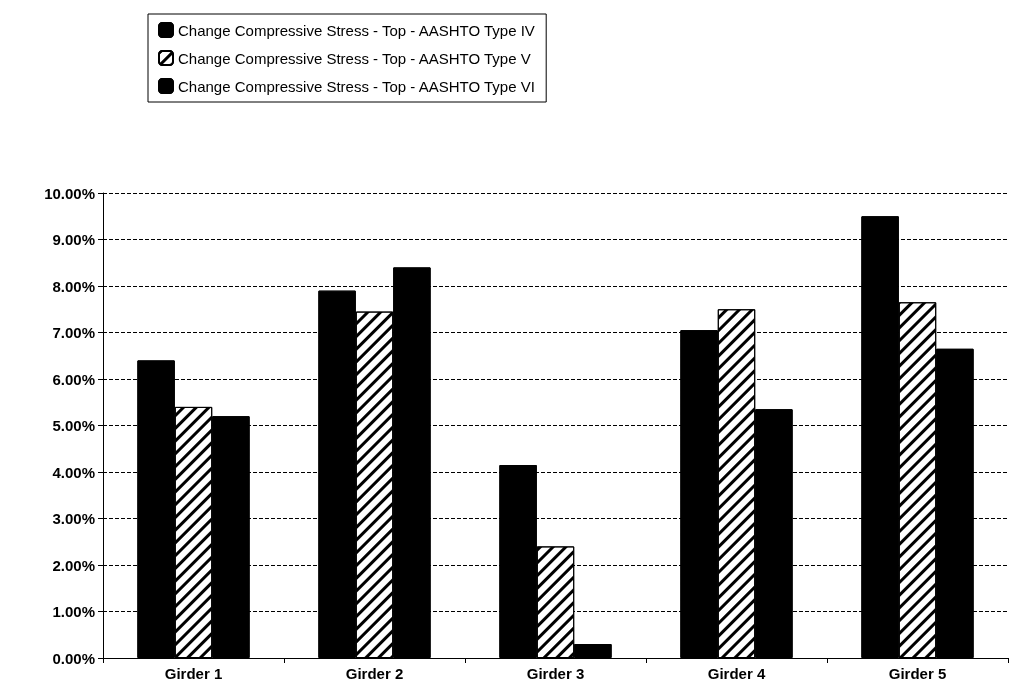 The height and width of the screenshot is (692, 1030). I want to click on y-tick-label: 6.00%, so click(73, 379).